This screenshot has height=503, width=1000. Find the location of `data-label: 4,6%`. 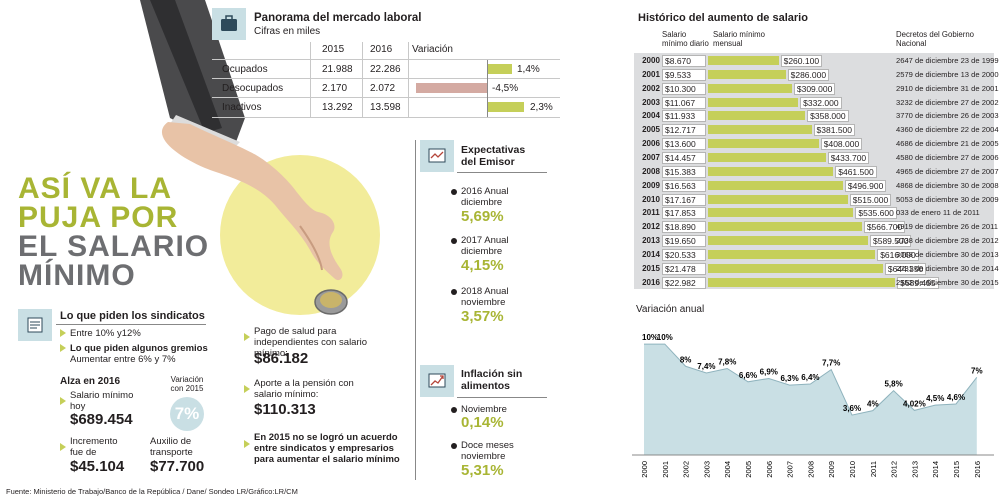

data-label: 4,6% is located at coordinates (956, 397).